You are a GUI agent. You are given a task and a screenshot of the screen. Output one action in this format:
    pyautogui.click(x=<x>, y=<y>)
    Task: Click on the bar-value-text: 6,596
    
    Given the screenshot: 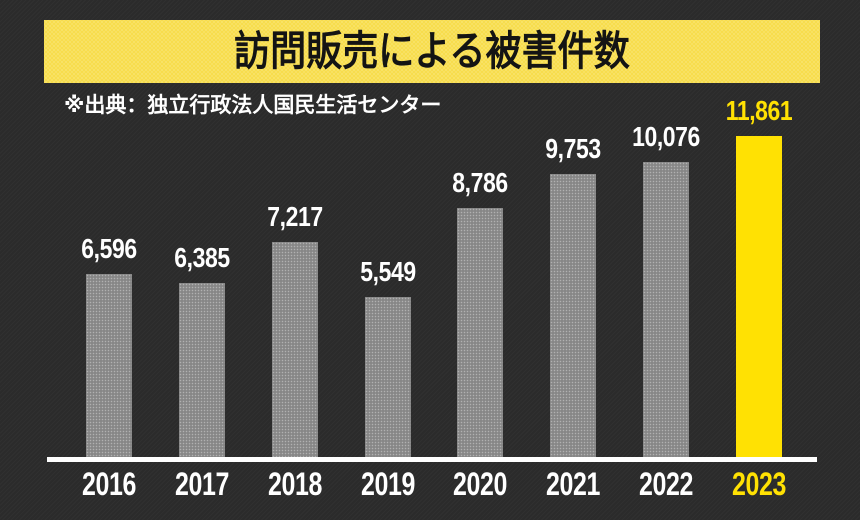 What is the action you would take?
    pyautogui.click(x=109, y=248)
    